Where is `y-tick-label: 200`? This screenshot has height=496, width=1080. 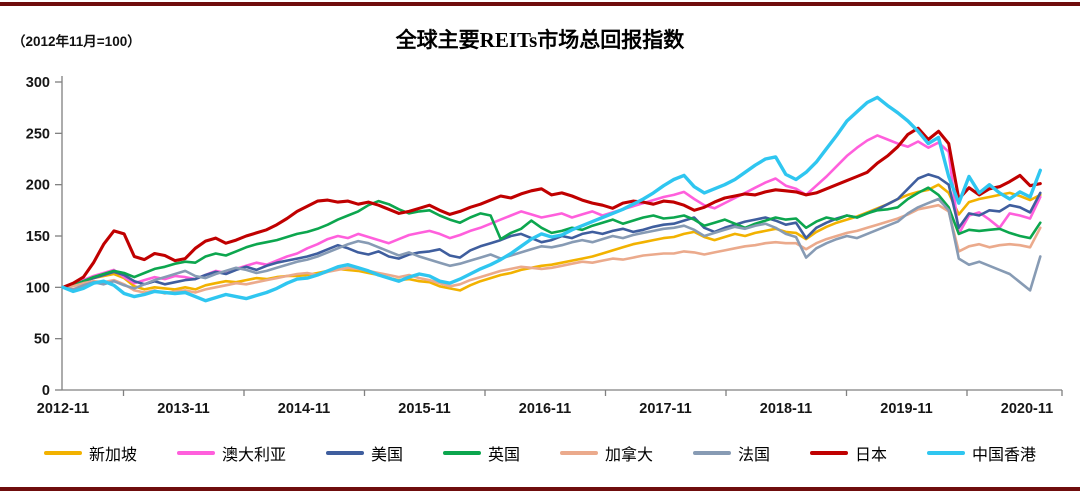
y-tick-label: 200 is located at coordinates (38, 186).